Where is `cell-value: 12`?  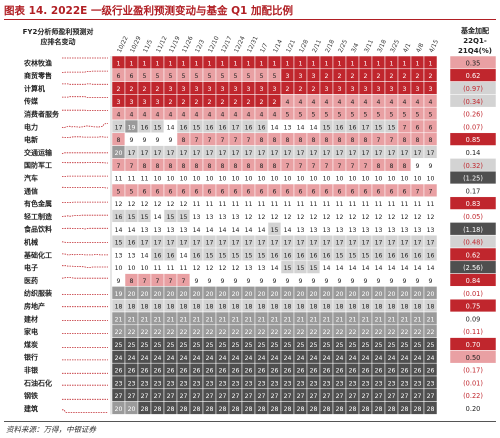
cell-value: 12 is located at coordinates (171, 204).